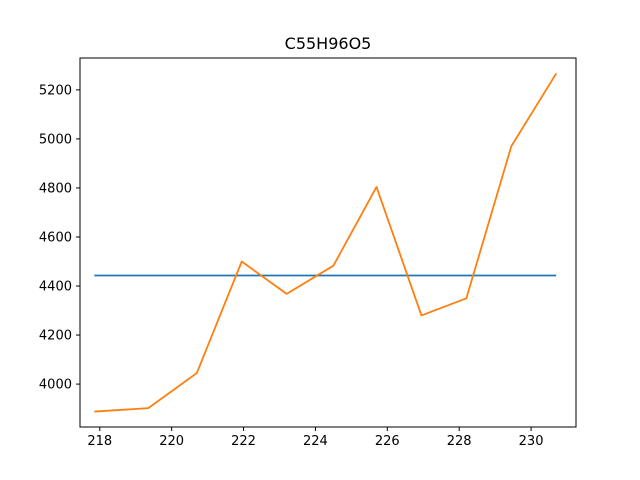 The height and width of the screenshot is (480, 640). What do you see at coordinates (99, 441) in the screenshot?
I see `x-tick-label: 218` at bounding box center [99, 441].